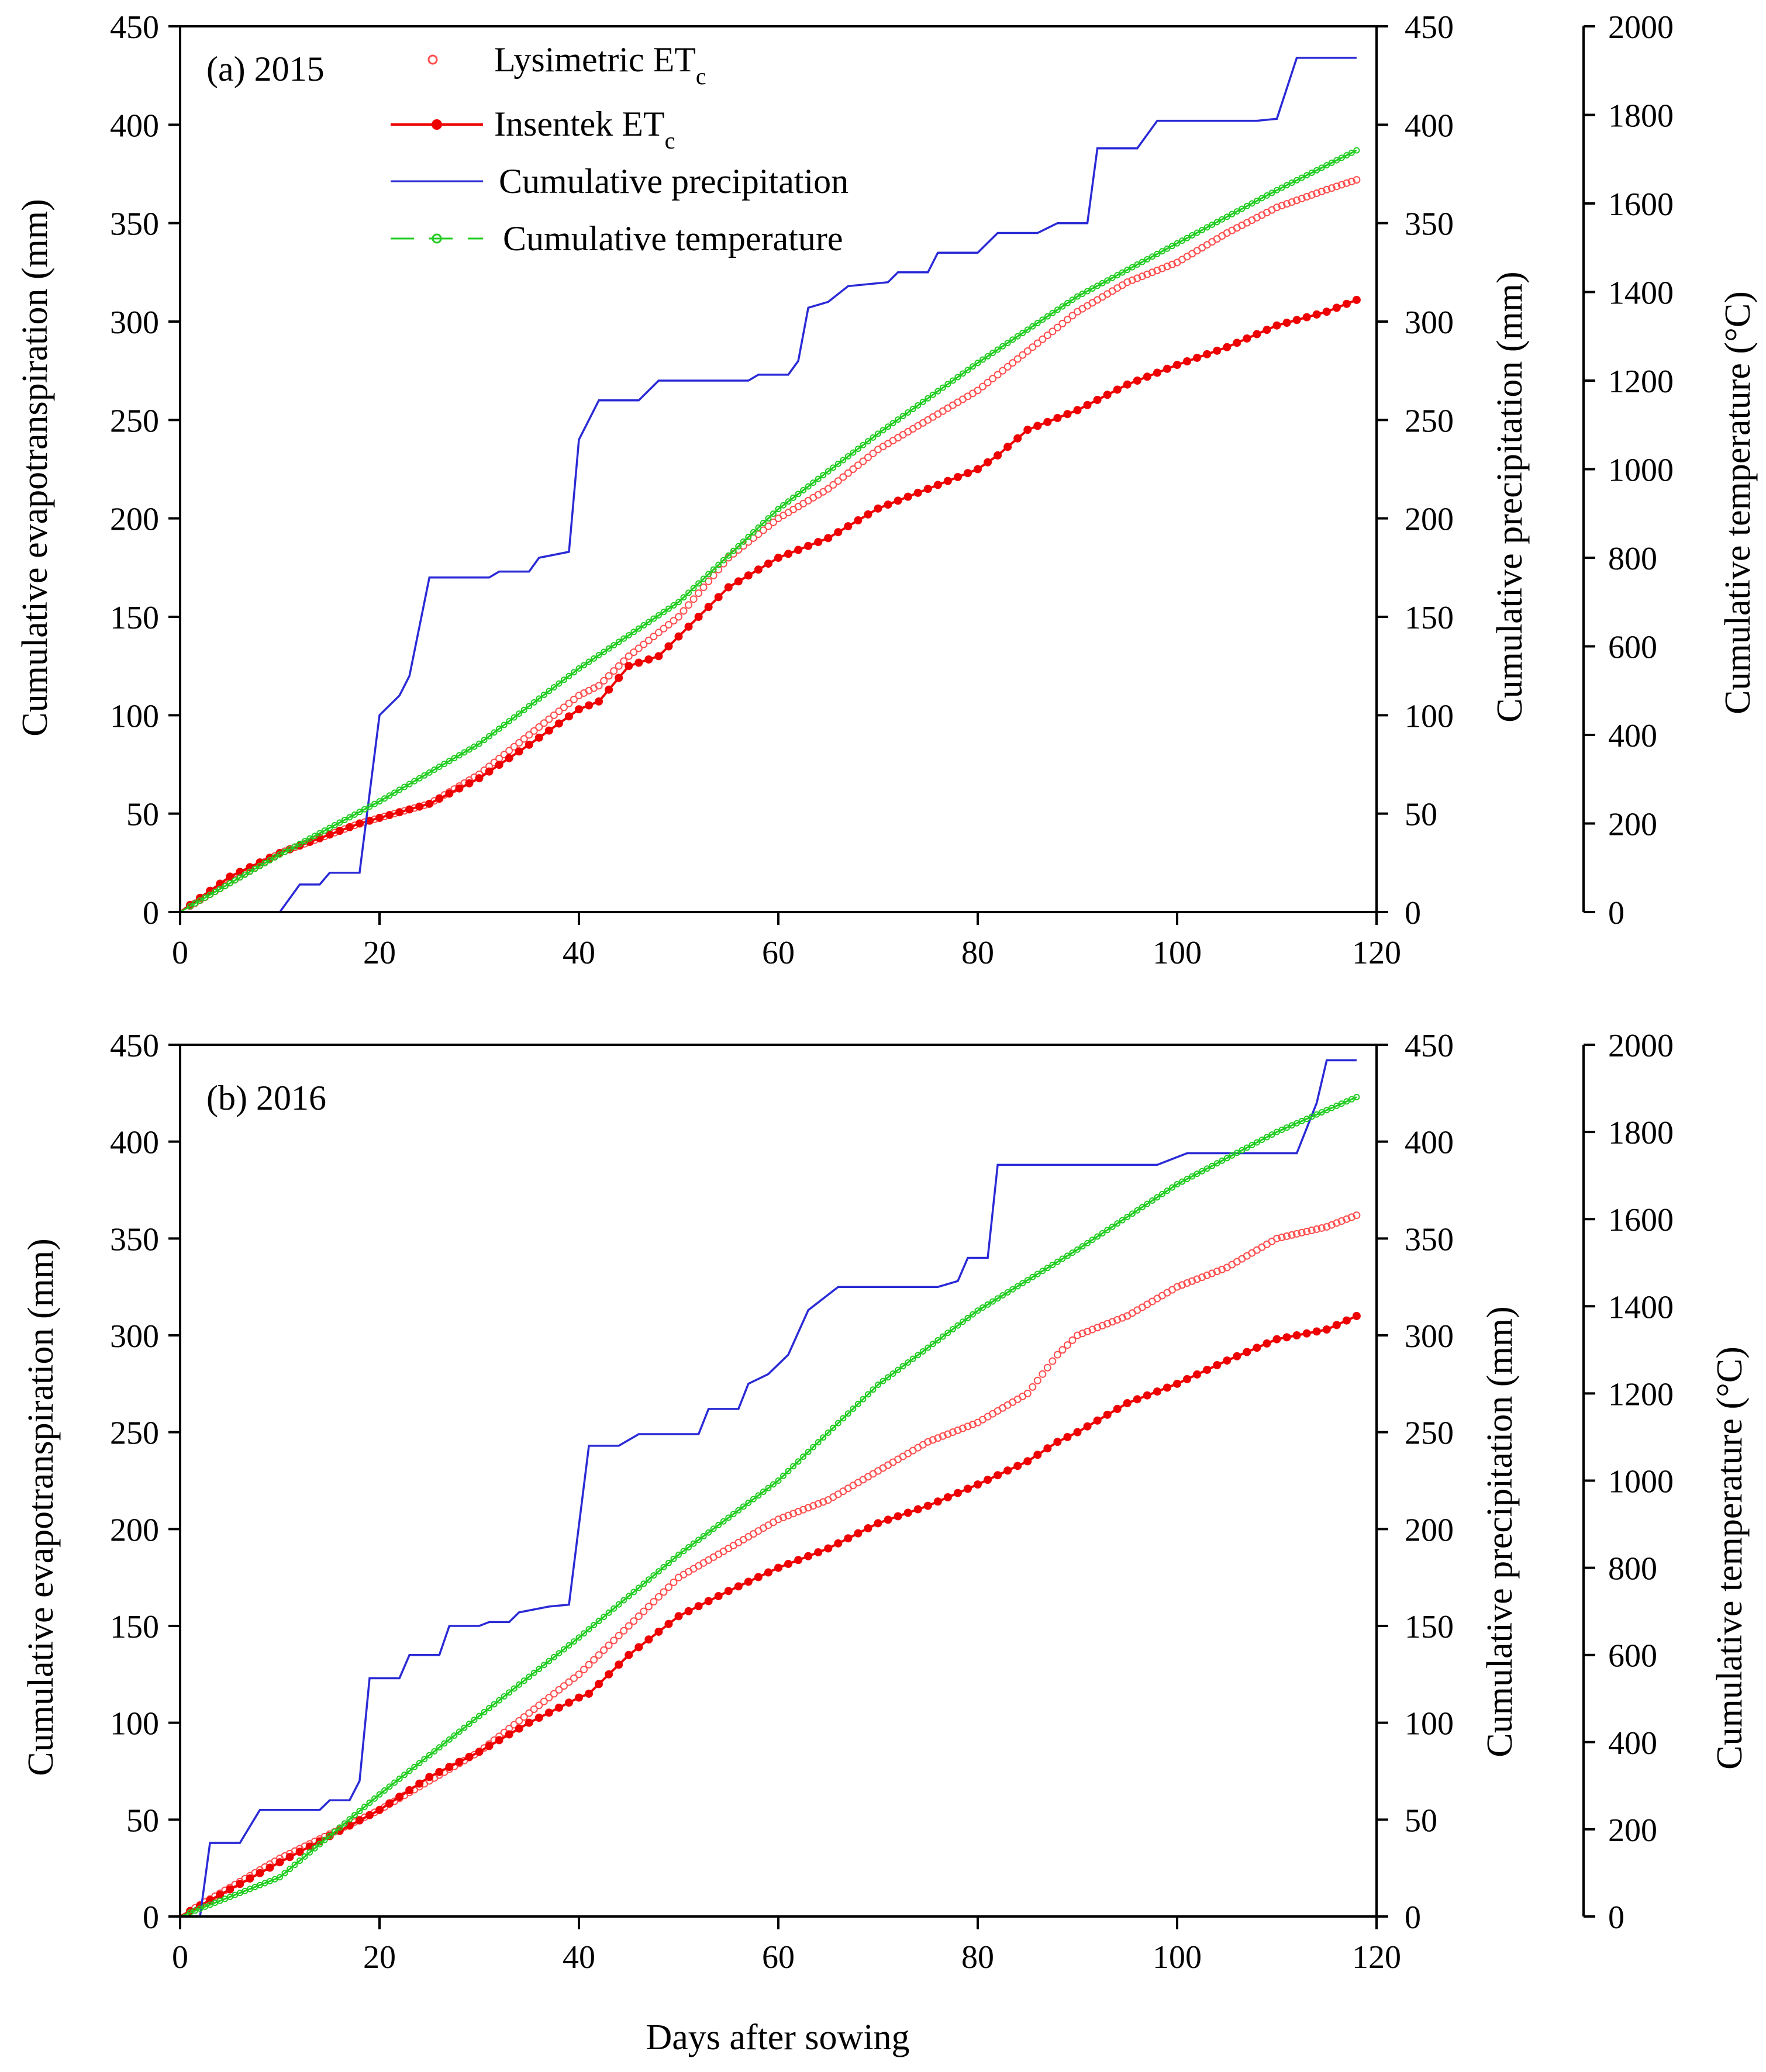 The image size is (1766, 2072). I want to click on legend-label-insentek: Insentek ET, so click(579, 124).